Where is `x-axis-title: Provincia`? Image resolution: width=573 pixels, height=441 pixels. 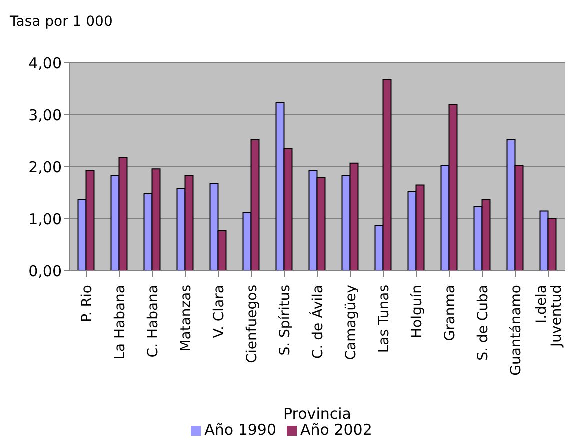 x-axis-title: Provincia is located at coordinates (318, 414).